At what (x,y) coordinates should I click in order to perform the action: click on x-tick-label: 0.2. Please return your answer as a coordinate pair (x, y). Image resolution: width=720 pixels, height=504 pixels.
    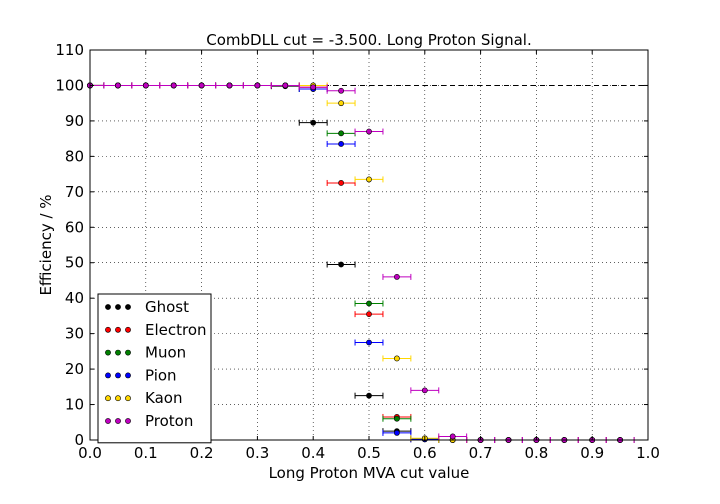
    Looking at the image, I should click on (202, 453).